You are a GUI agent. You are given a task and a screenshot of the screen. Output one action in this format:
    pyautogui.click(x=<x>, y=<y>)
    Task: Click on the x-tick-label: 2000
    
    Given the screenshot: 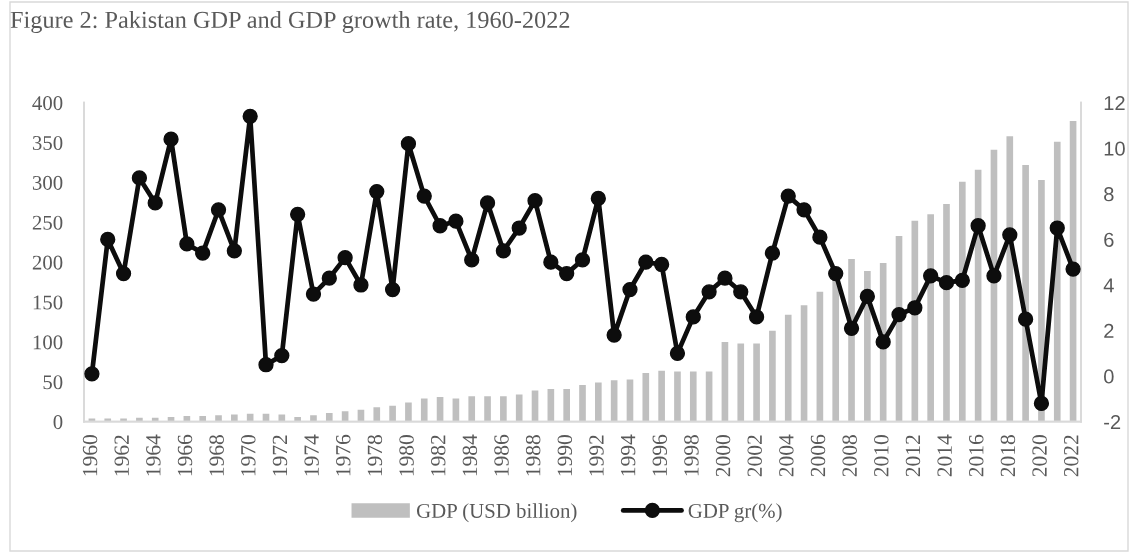 What is the action you would take?
    pyautogui.click(x=723, y=456)
    